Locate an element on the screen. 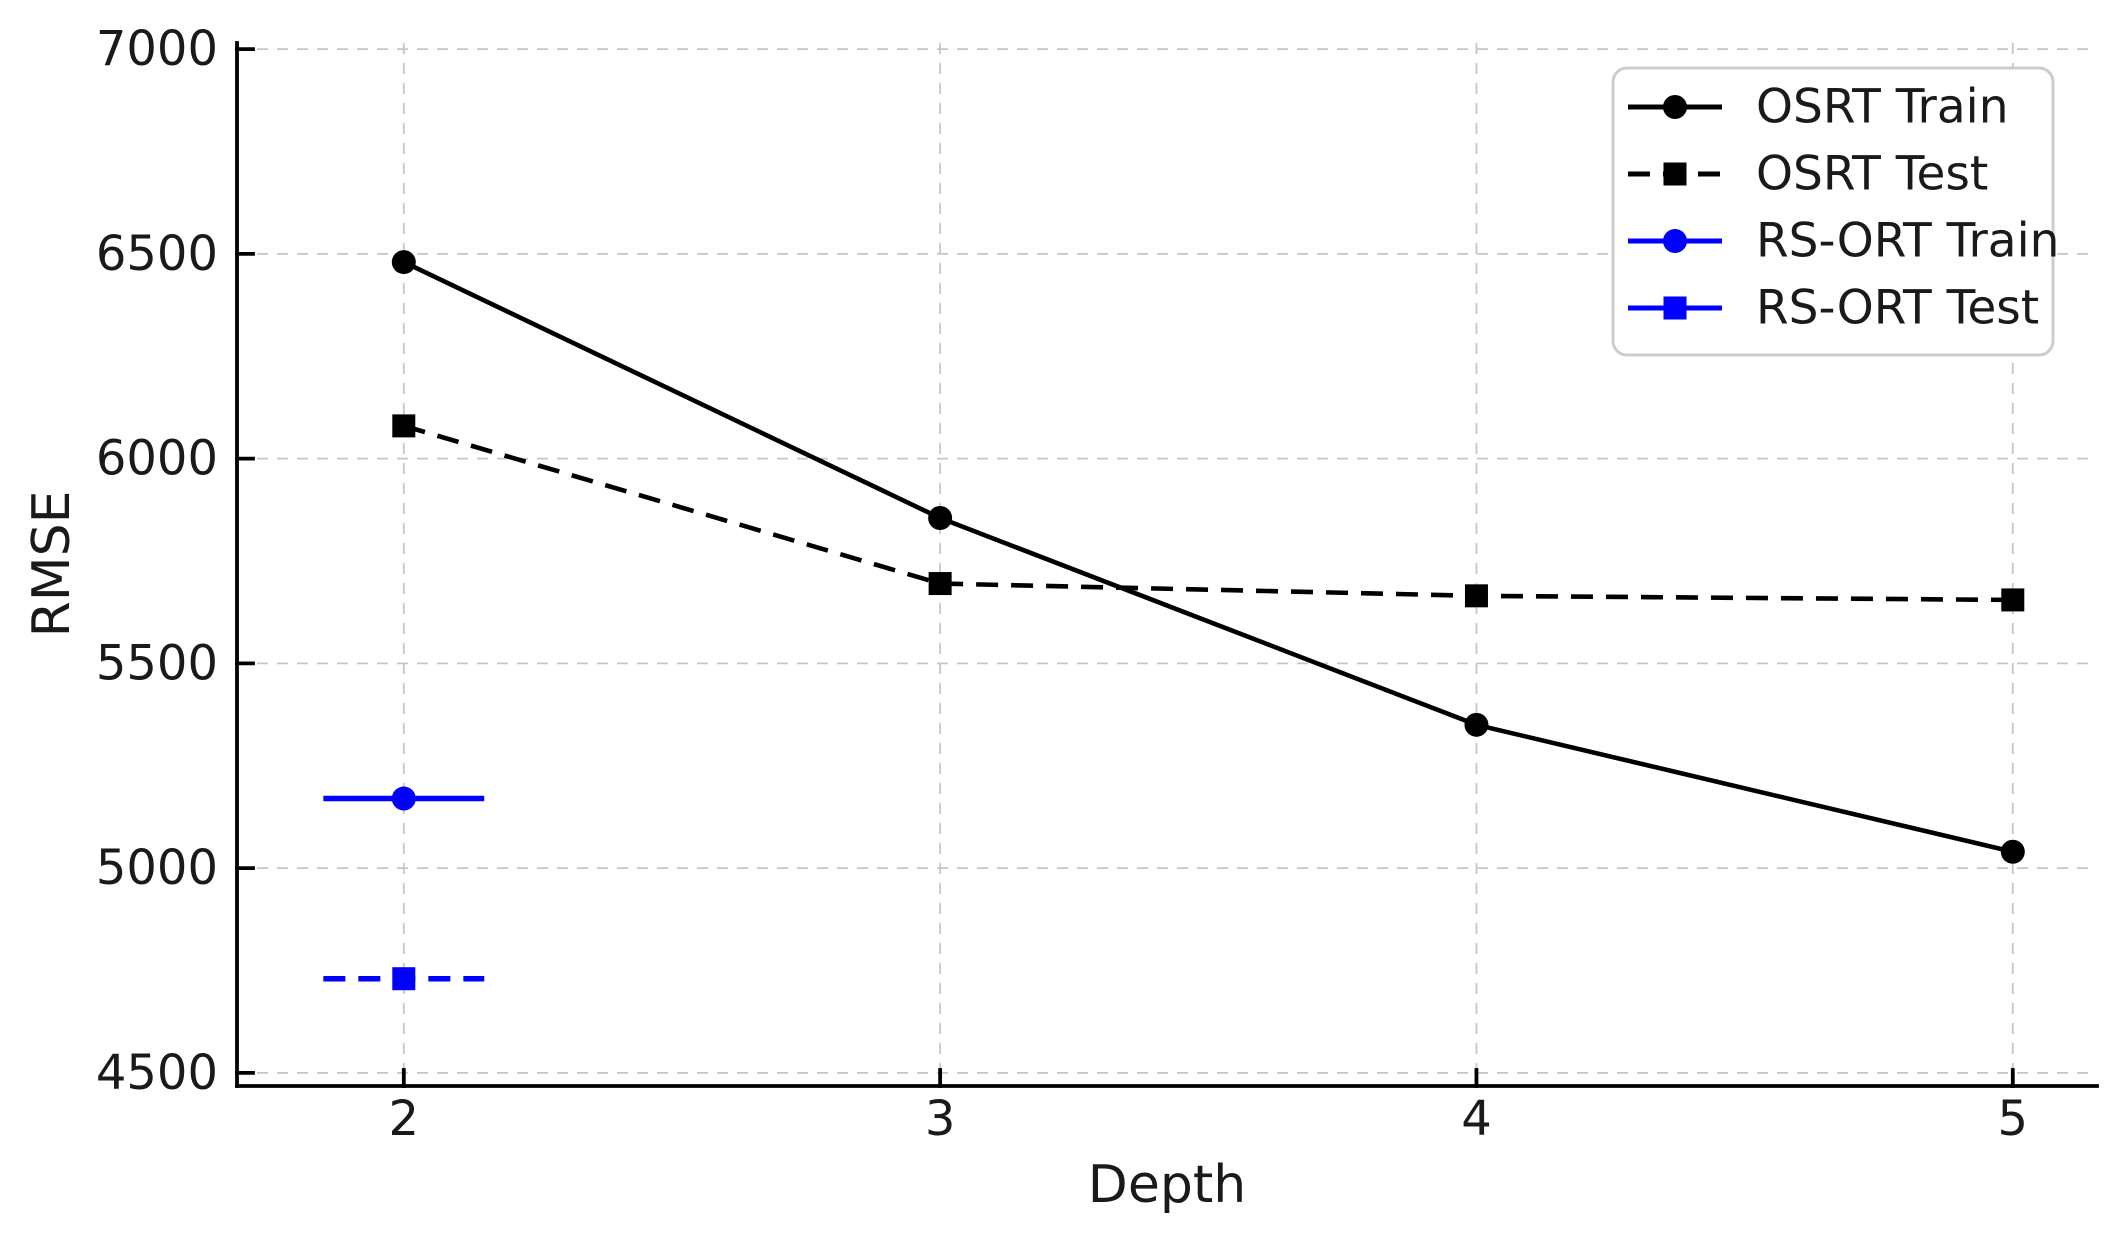  y-tick-label-6500: 6500 is located at coordinates (157, 254).